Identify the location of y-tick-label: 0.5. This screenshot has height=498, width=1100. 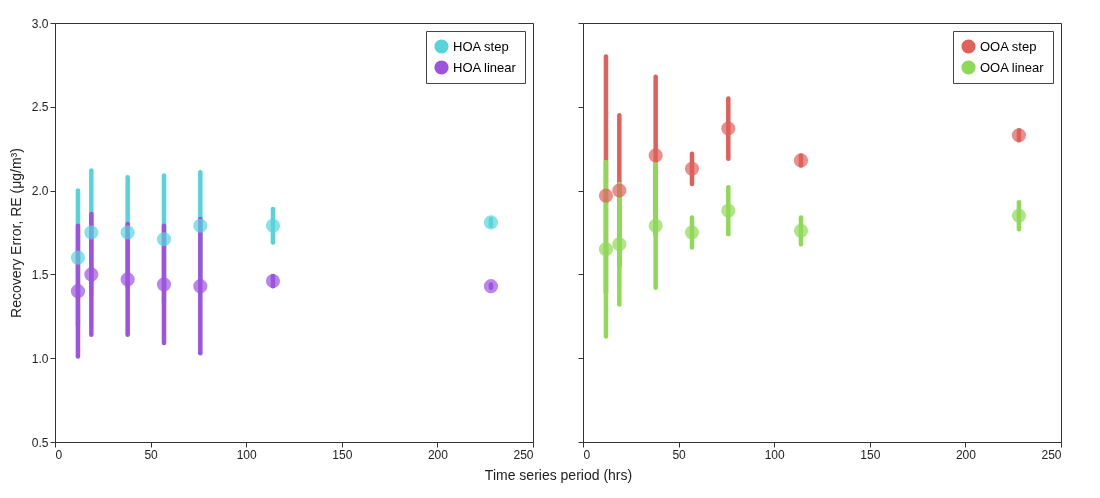
(40, 442).